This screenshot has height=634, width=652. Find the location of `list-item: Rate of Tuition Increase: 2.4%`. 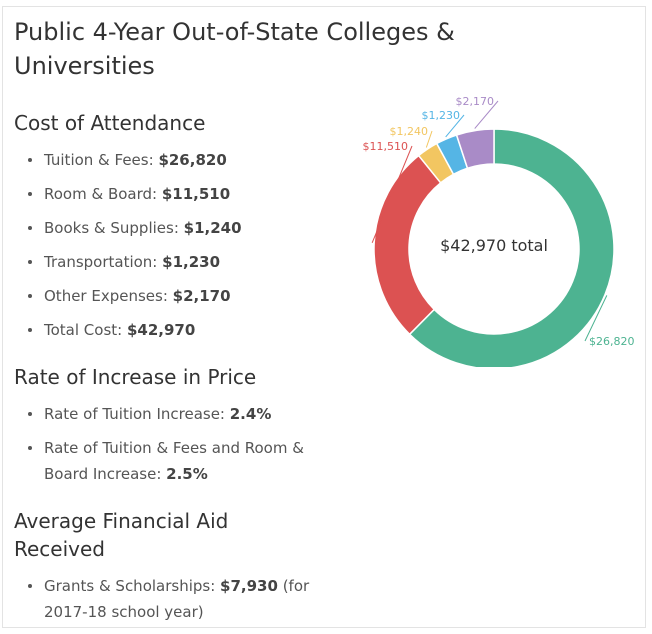

list-item: Rate of Tuition Increase: 2.4% is located at coordinates (164, 414).